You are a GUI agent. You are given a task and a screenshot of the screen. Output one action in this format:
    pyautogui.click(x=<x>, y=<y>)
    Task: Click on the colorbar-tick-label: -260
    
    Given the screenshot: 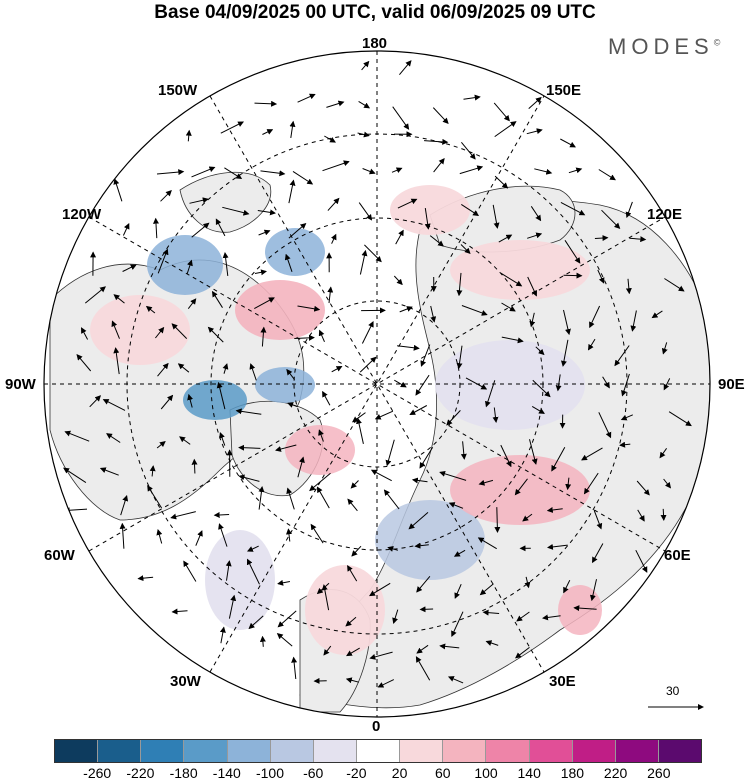 What is the action you would take?
    pyautogui.click(x=97, y=773)
    